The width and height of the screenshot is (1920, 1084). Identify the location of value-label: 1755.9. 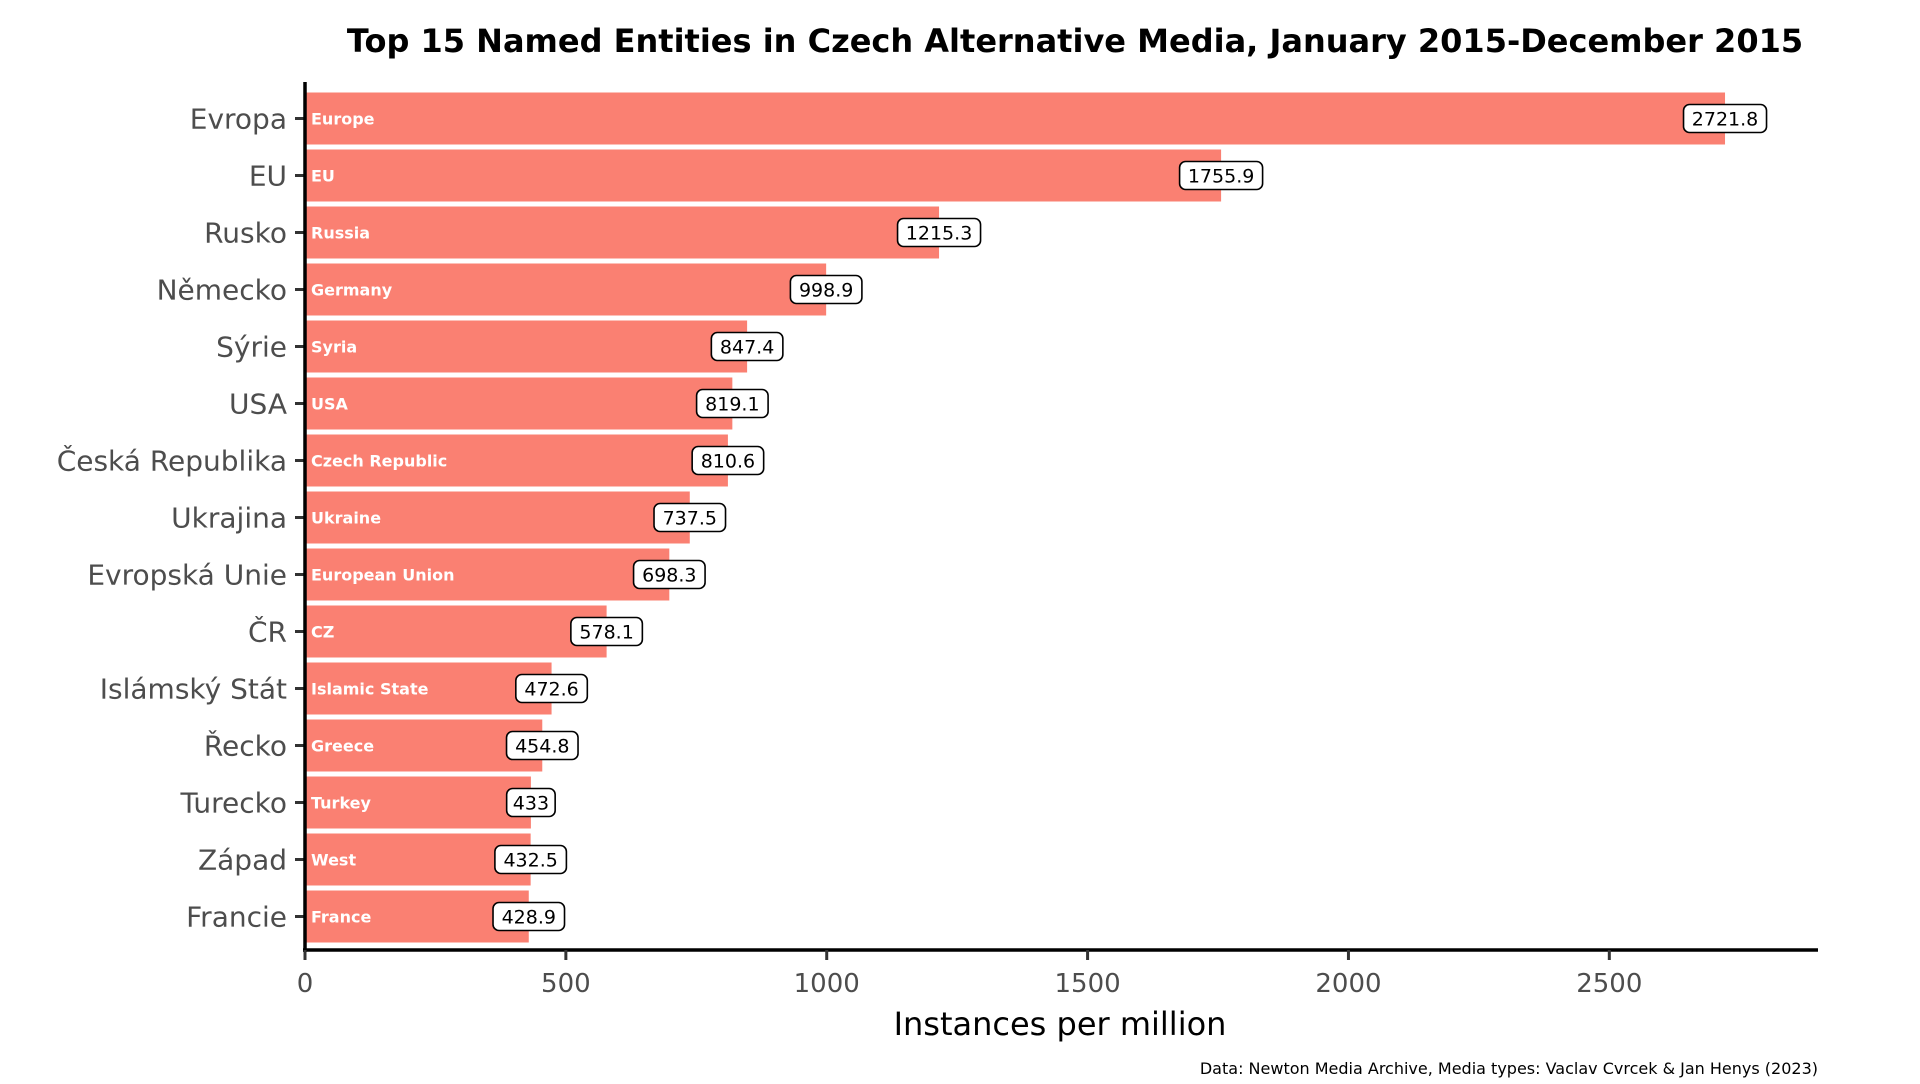
(1221, 177).